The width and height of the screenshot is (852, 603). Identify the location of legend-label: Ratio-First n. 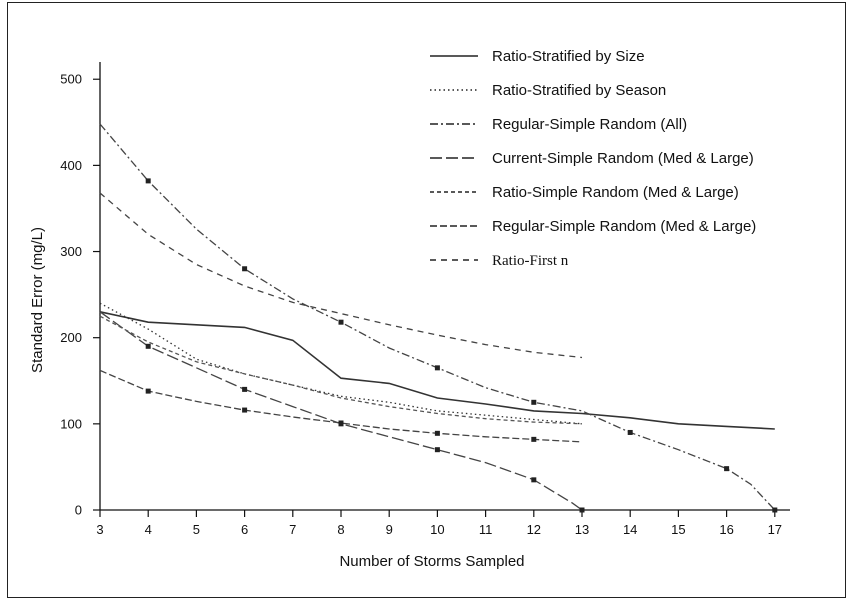
(530, 261).